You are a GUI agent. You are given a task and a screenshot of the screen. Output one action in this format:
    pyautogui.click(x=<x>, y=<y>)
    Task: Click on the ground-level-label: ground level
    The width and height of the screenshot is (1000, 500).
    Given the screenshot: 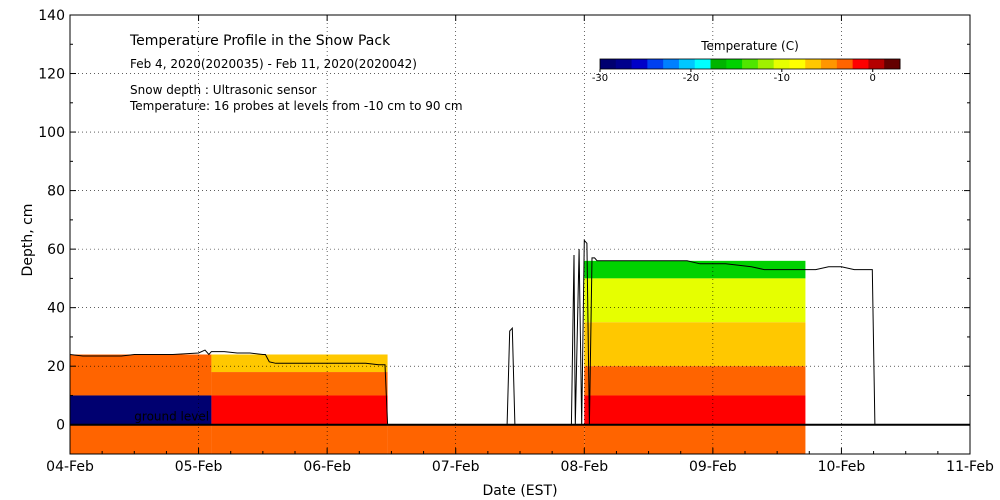 What is the action you would take?
    pyautogui.click(x=171, y=417)
    